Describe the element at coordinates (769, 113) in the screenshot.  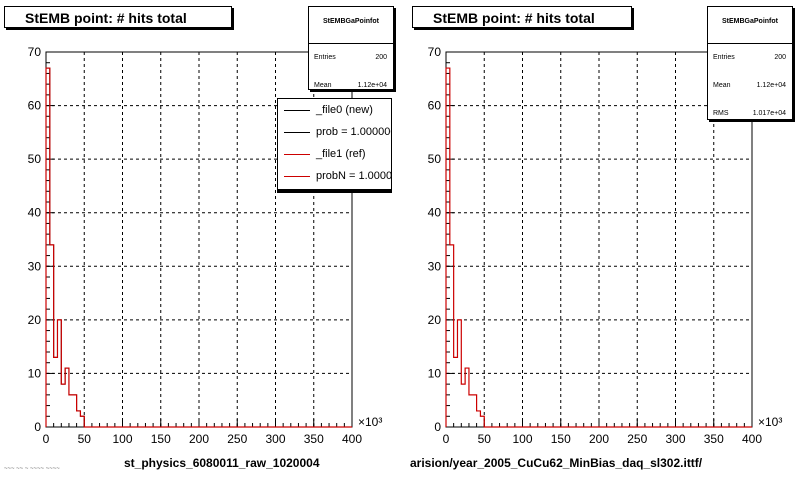
I see `stats-value: 1.017e+04` at that location.